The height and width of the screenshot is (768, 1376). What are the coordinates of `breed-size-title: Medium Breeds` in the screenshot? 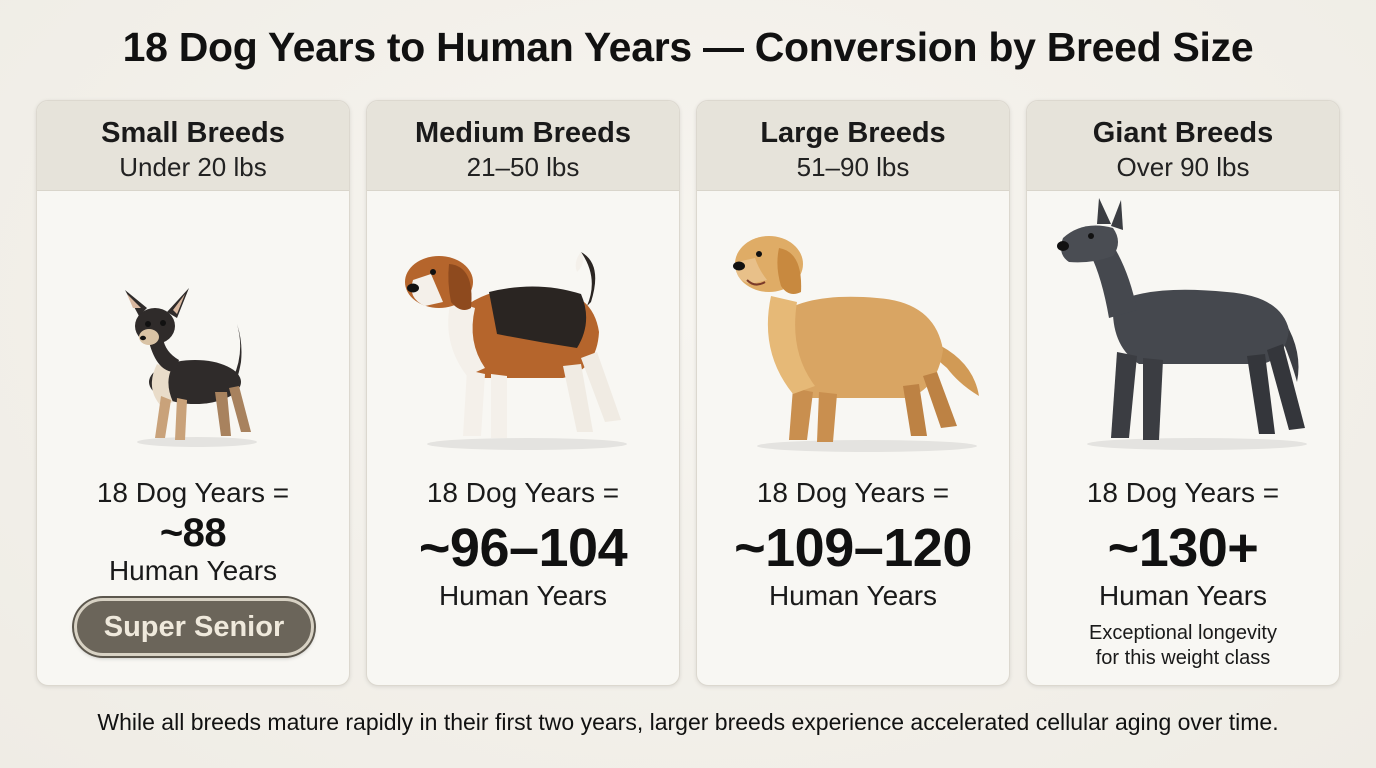 It's located at (523, 133).